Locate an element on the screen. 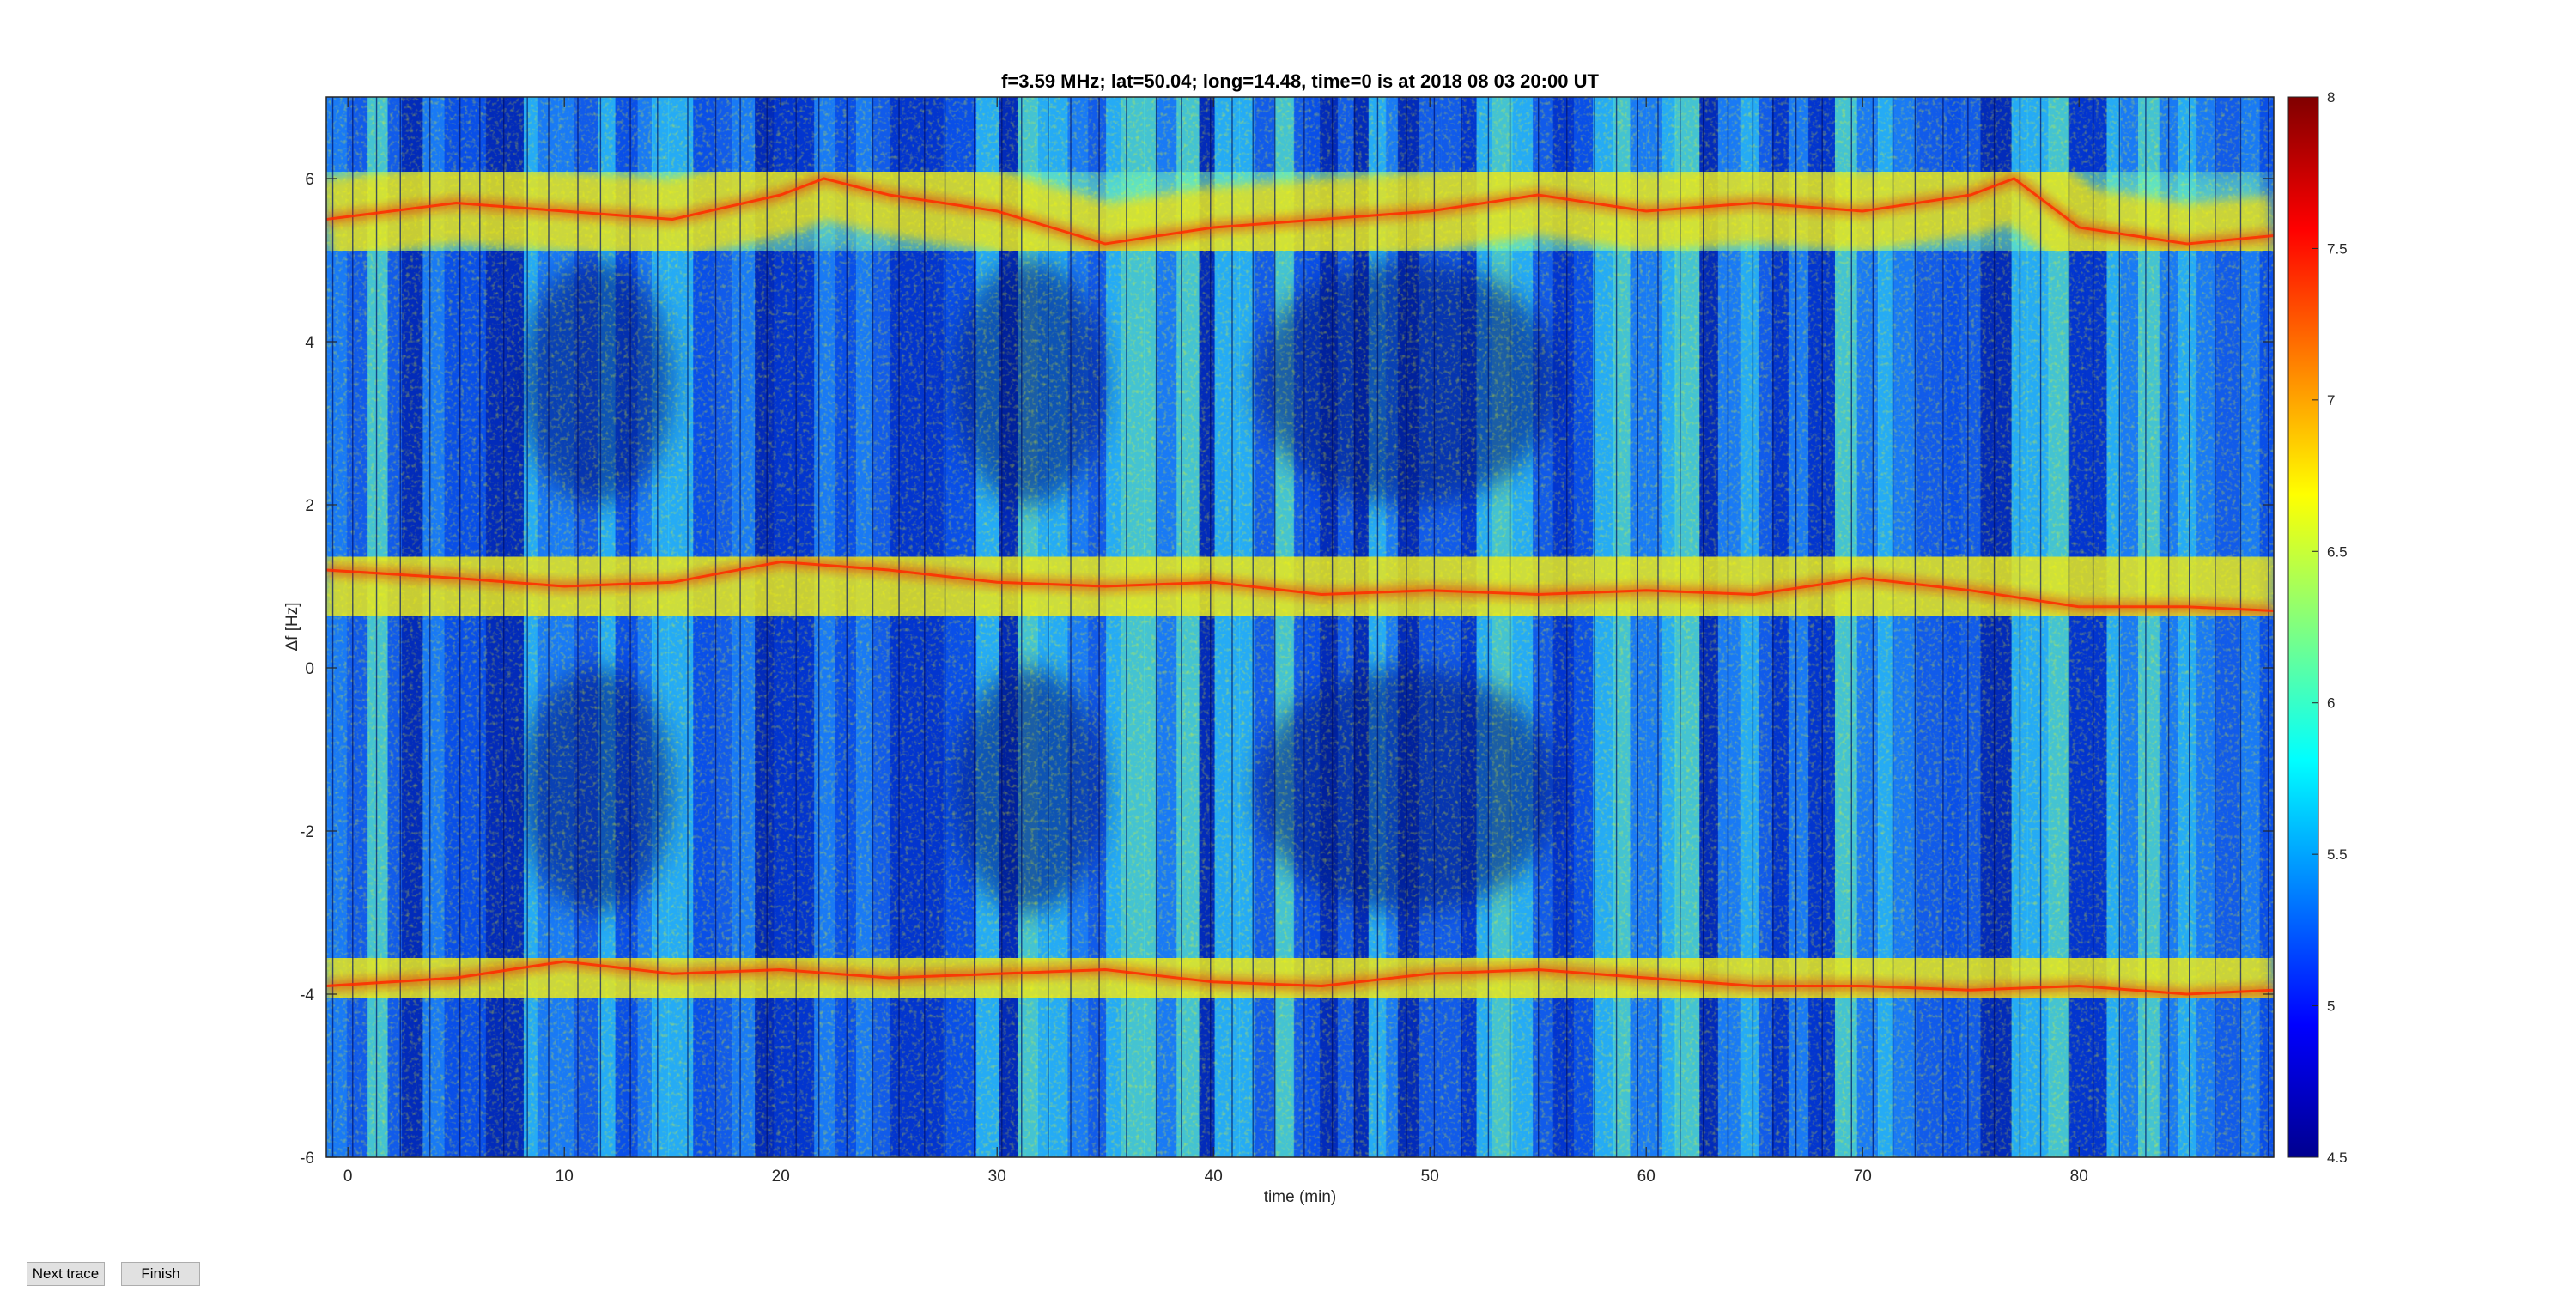 This screenshot has height=1292, width=2576. colorbar-ticks: 4.5 5 5.5 6 6.5 7 7.5 8 is located at coordinates (2330, 627).